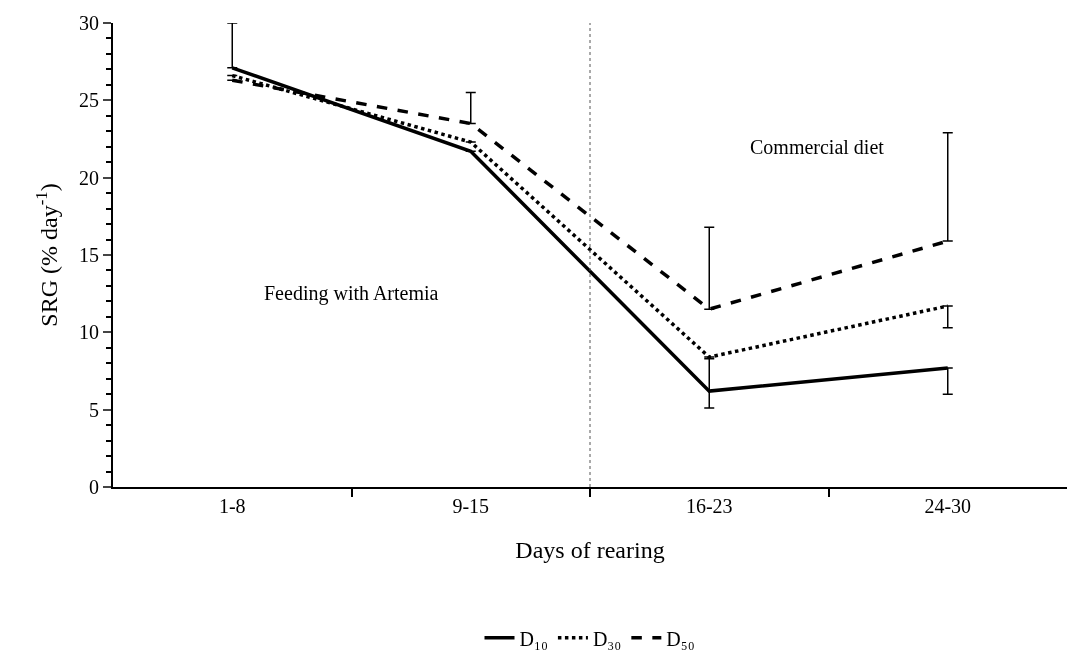  I want to click on annotation: Commercial diet, so click(817, 147).